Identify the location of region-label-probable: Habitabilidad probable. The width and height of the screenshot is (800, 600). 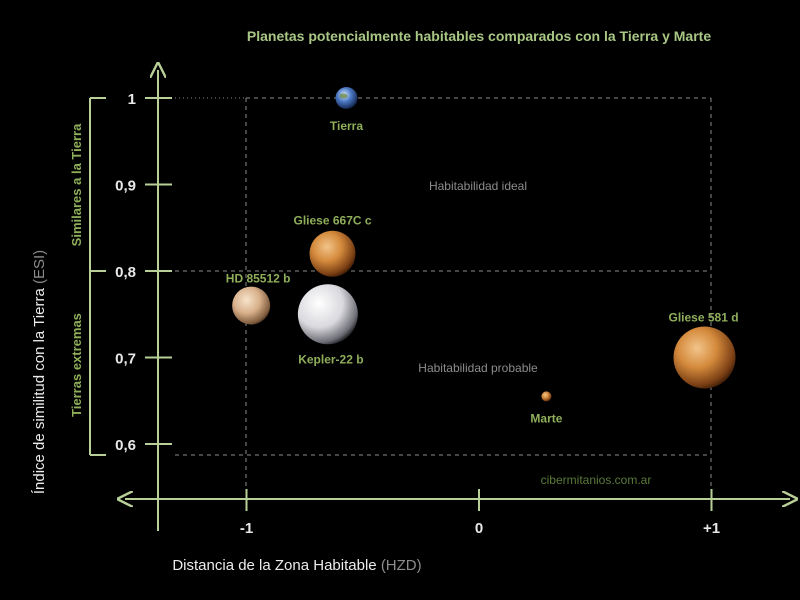
(478, 368).